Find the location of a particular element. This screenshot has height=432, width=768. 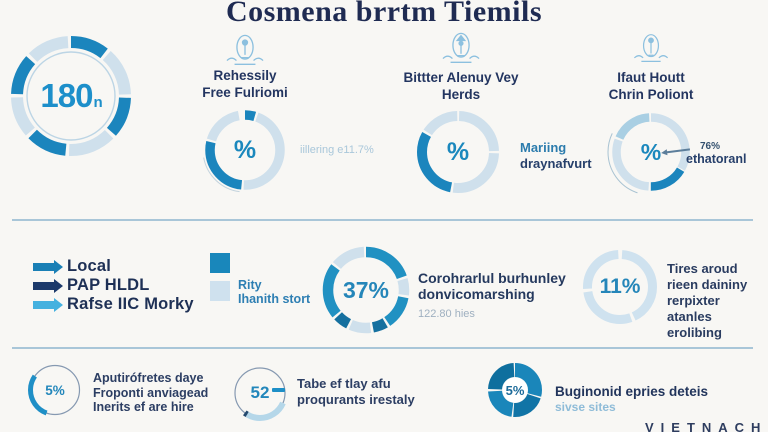

swatch-light-blue is located at coordinates (220, 291).